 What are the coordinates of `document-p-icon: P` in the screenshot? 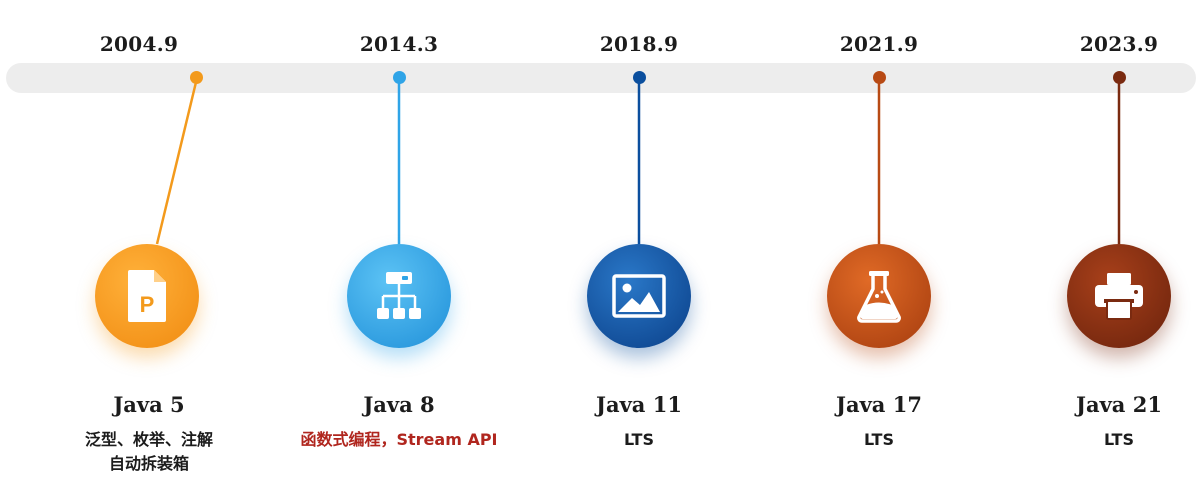 It's located at (147, 296).